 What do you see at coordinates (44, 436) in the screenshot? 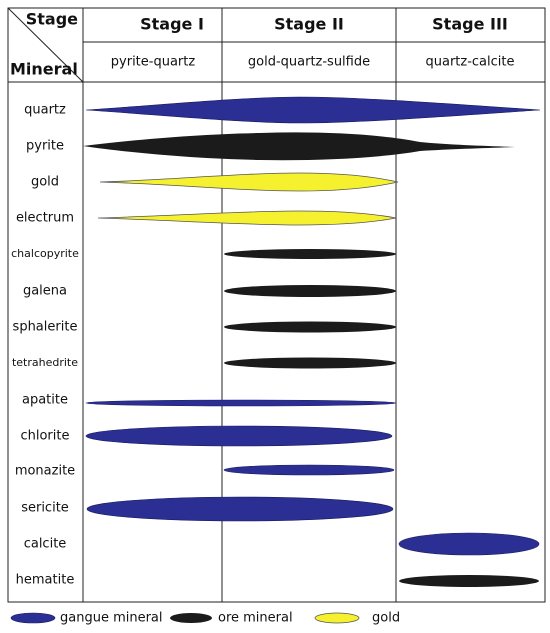
I see `mineral-name: chlorite` at bounding box center [44, 436].